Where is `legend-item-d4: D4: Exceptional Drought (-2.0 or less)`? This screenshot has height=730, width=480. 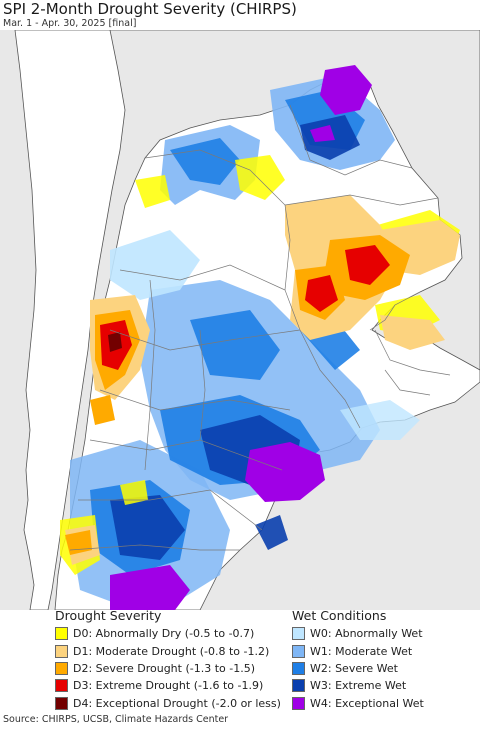
legend-item-d4: D4: Exceptional Drought (-2.0 or less) is located at coordinates (168, 703).